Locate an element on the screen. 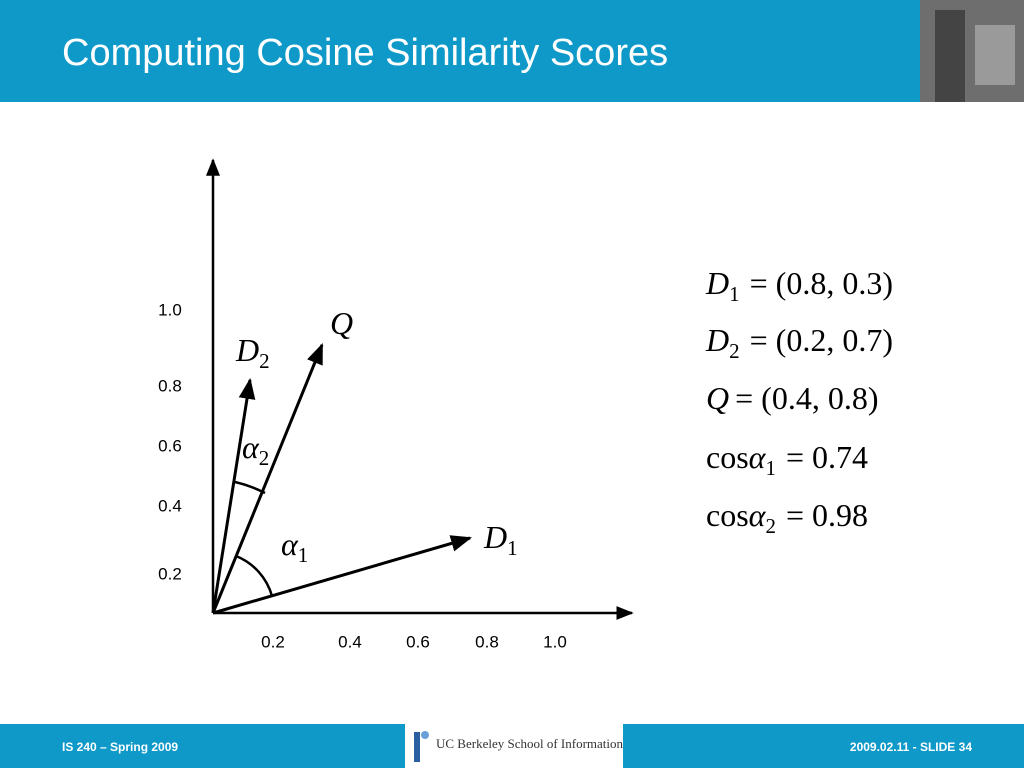 The height and width of the screenshot is (768, 1024). logo-box is located at coordinates (514, 746).